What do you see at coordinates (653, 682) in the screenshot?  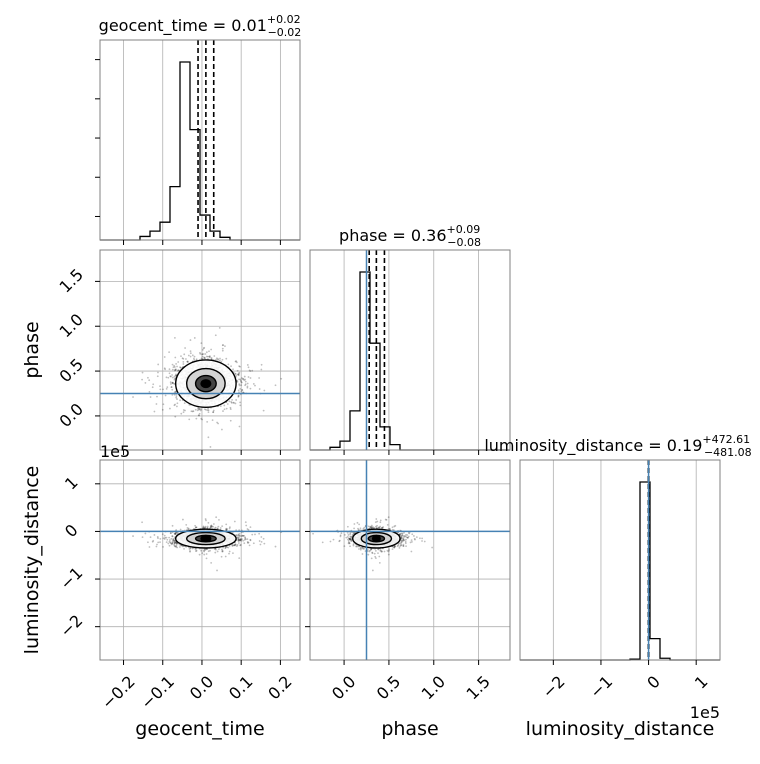 I see `x-tick-label: 0` at bounding box center [653, 682].